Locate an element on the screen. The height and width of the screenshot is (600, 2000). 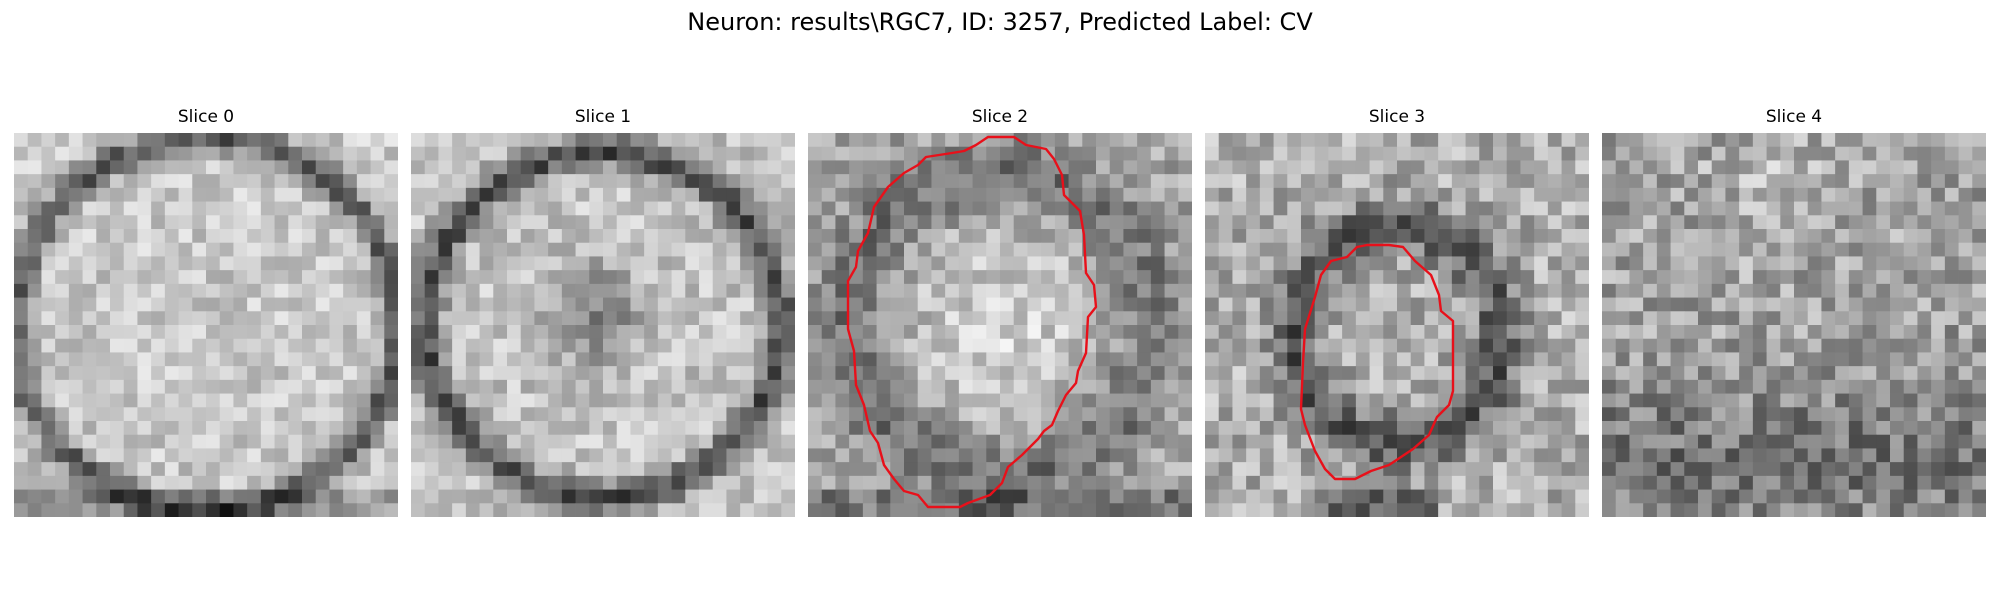
slice-title-1: Slice 1 is located at coordinates (603, 117).